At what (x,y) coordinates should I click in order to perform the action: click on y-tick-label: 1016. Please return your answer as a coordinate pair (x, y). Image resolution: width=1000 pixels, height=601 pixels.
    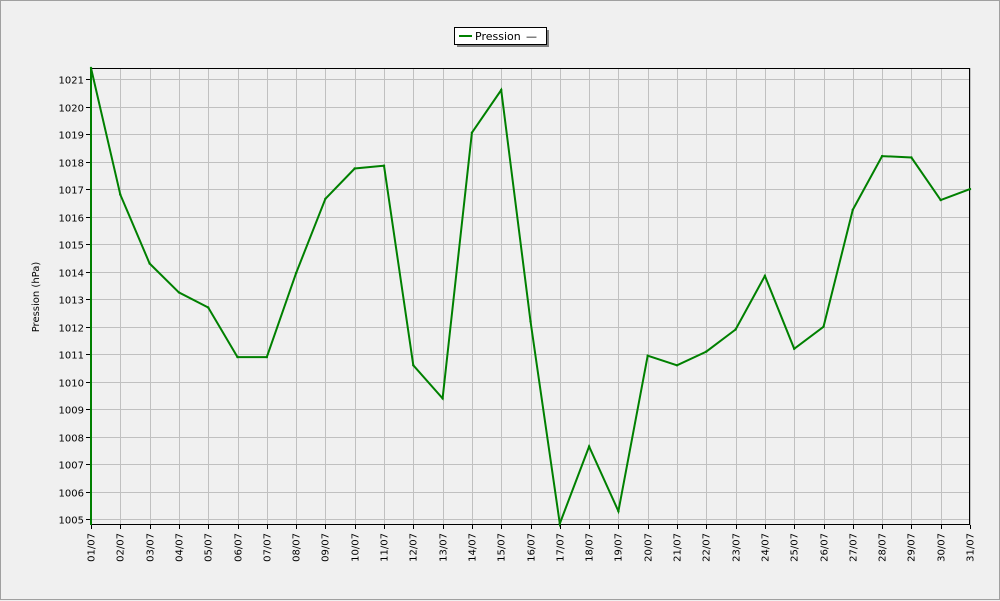
    Looking at the image, I should click on (71, 219).